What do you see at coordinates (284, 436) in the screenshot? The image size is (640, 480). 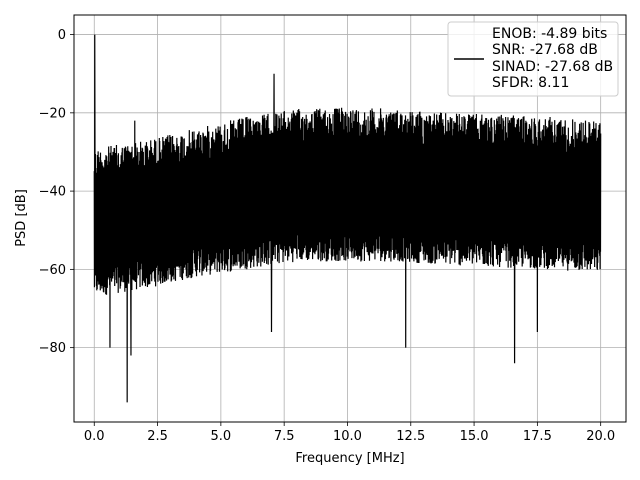 I see `x-tick-label: 7.5` at bounding box center [284, 436].